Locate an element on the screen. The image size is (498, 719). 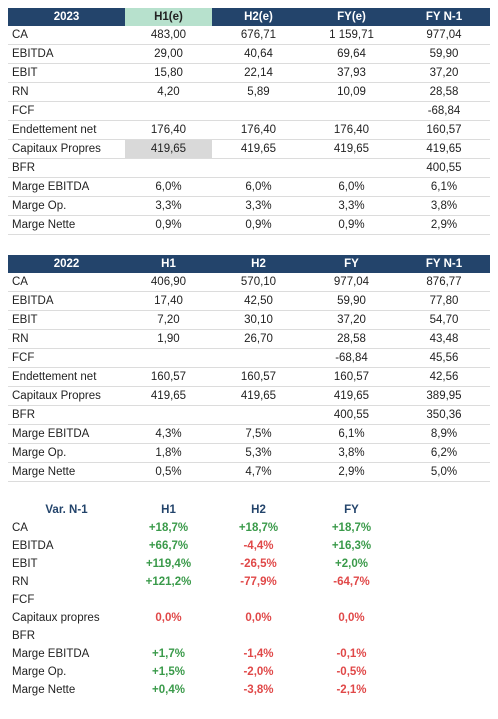
value-cell: +1,5% is located at coordinates (168, 672).